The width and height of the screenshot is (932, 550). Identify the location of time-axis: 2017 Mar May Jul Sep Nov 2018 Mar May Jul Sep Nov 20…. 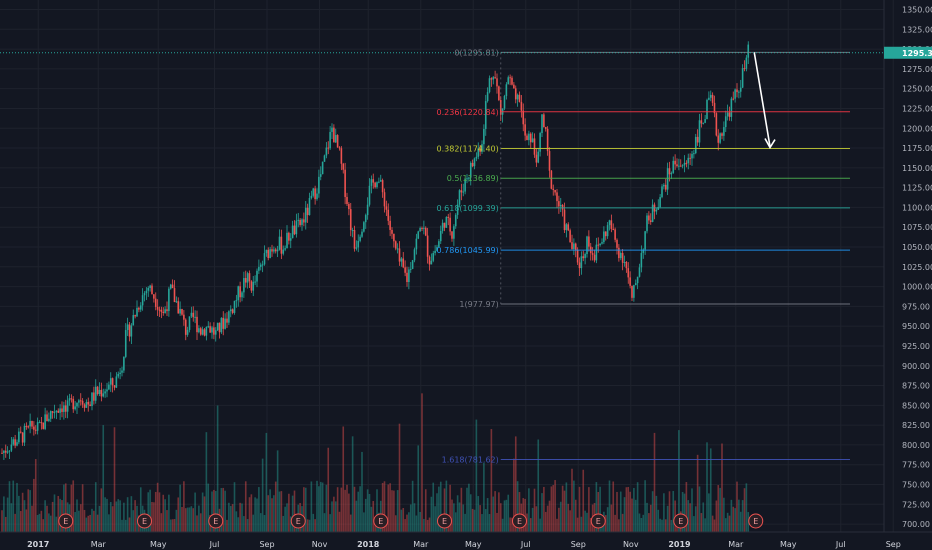
(464, 544).